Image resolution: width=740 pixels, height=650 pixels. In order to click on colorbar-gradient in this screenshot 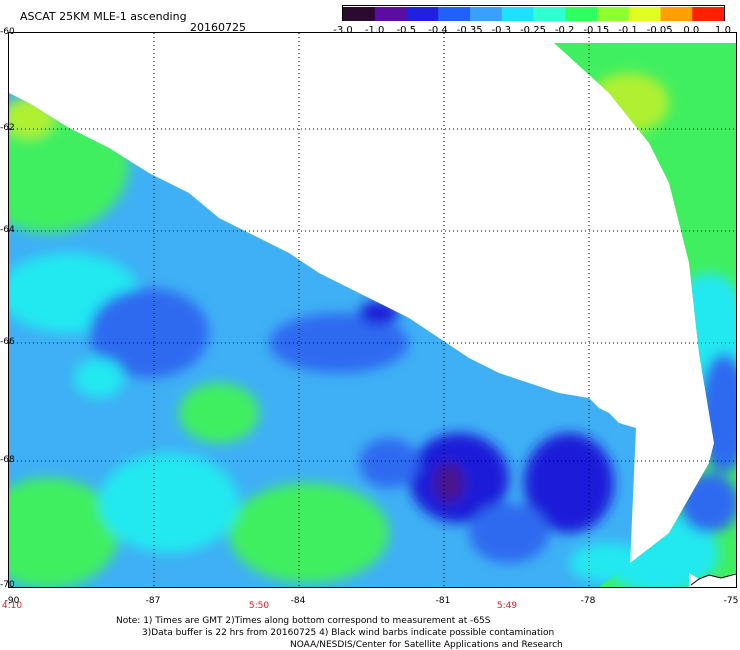, I will do `click(534, 14)`.